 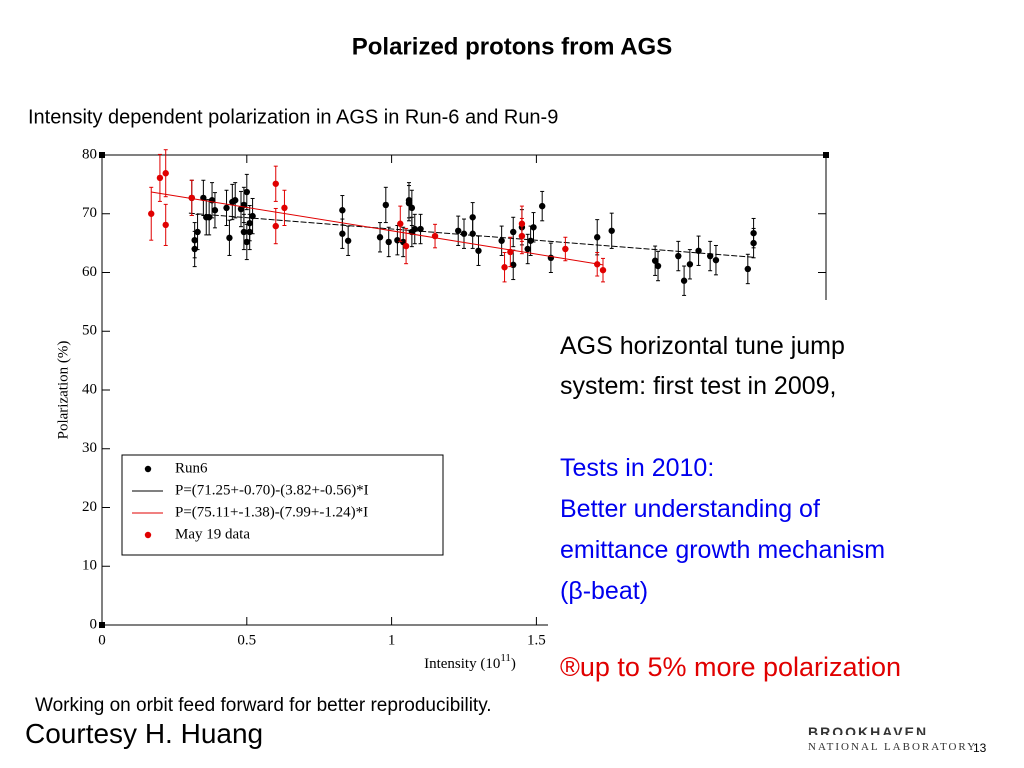 What do you see at coordinates (191, 468) in the screenshot?
I see `legend-label: Run6` at bounding box center [191, 468].